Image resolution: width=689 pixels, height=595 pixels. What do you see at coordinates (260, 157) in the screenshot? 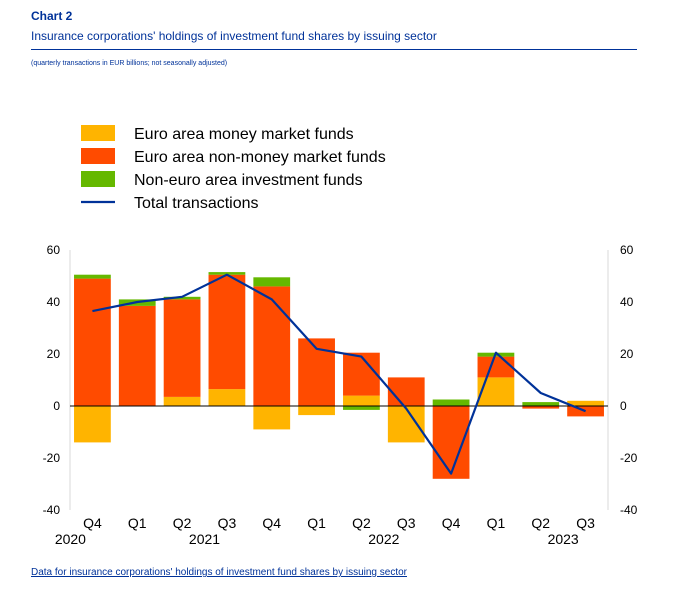
I see `legend-label: Euro area non-money market funds` at bounding box center [260, 157].